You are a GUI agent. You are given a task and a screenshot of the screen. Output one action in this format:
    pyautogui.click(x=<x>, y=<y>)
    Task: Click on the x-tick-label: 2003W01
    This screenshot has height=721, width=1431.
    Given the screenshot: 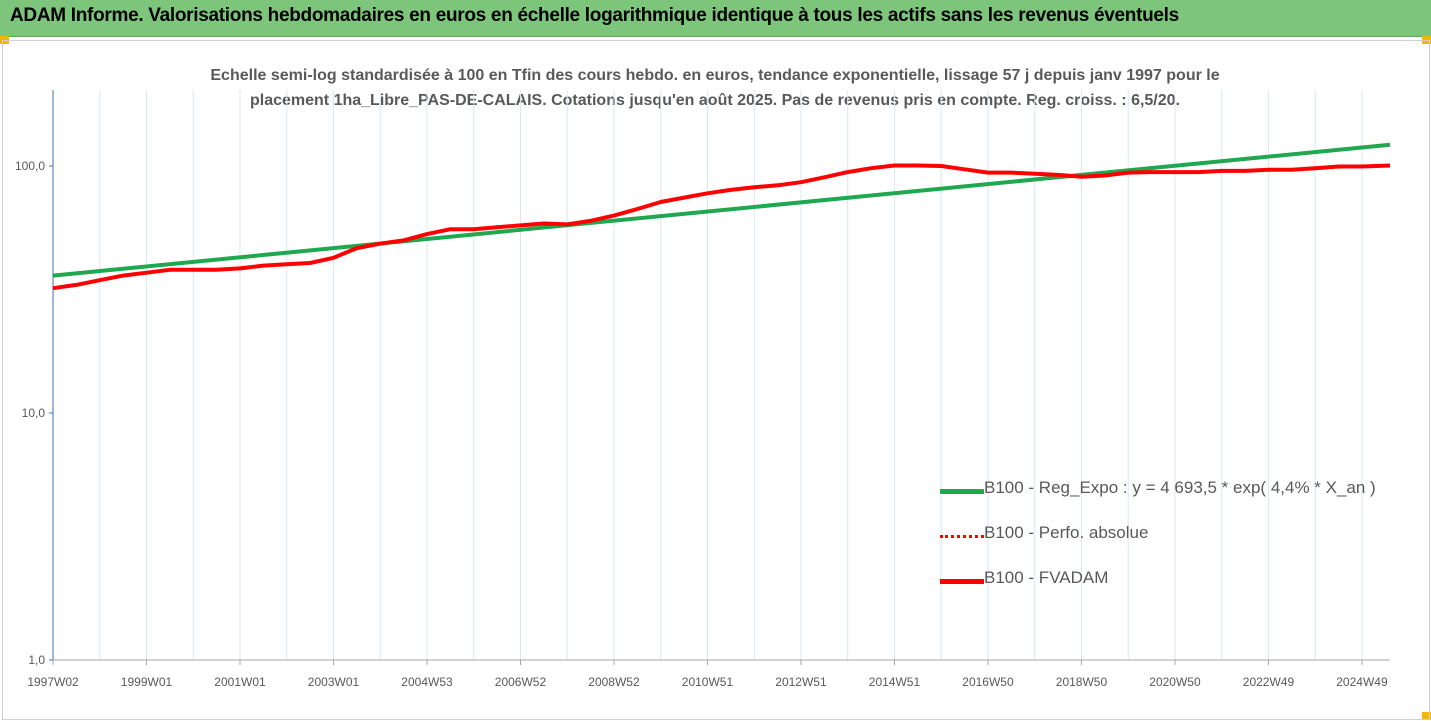 What is the action you would take?
    pyautogui.click(x=334, y=682)
    